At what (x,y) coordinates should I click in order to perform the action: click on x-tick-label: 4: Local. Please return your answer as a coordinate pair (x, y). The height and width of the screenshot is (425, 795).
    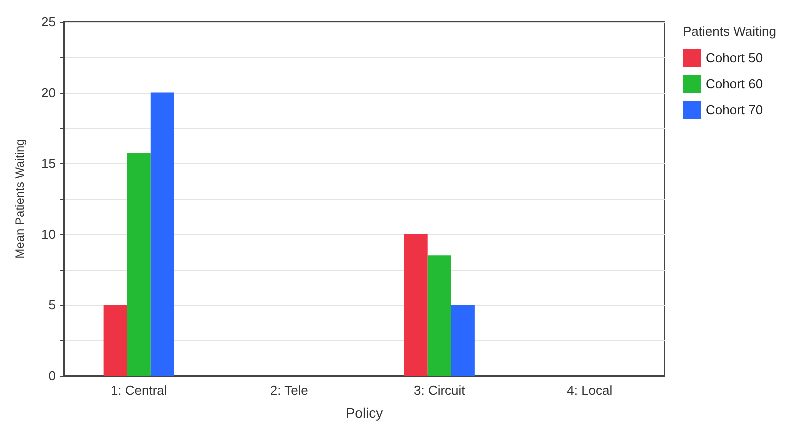
    Looking at the image, I should click on (590, 390).